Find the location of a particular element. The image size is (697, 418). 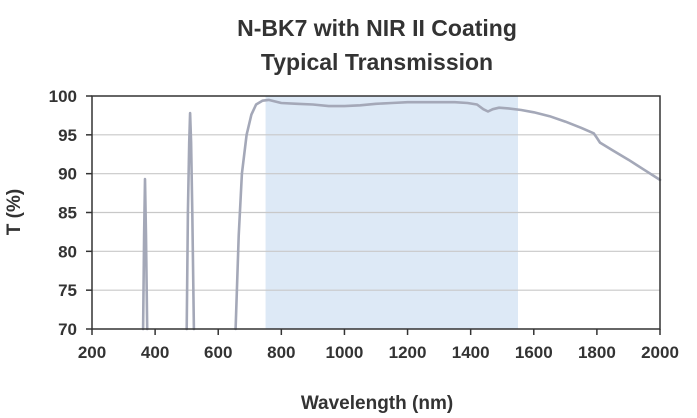

y-tick-label: 95 is located at coordinates (67, 135).